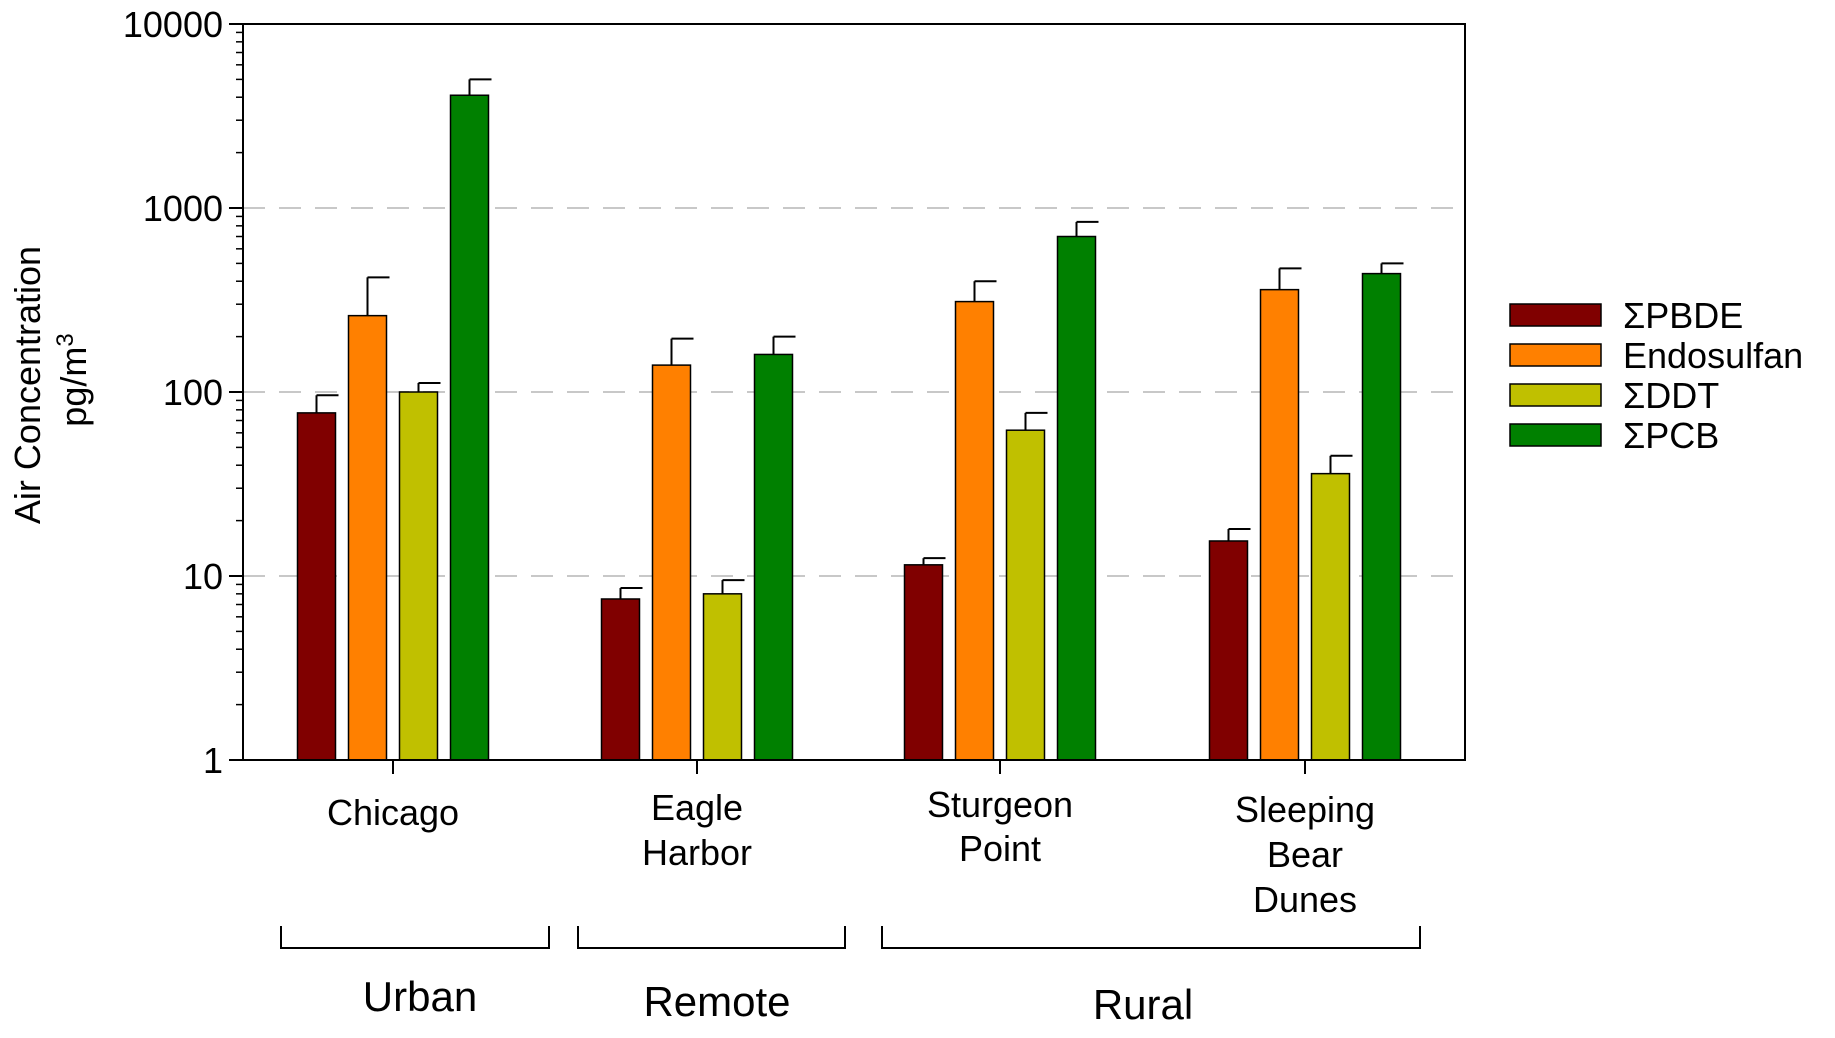 The image size is (1835, 1038). I want to click on y-tick-label-10000: 10000, so click(173, 24).